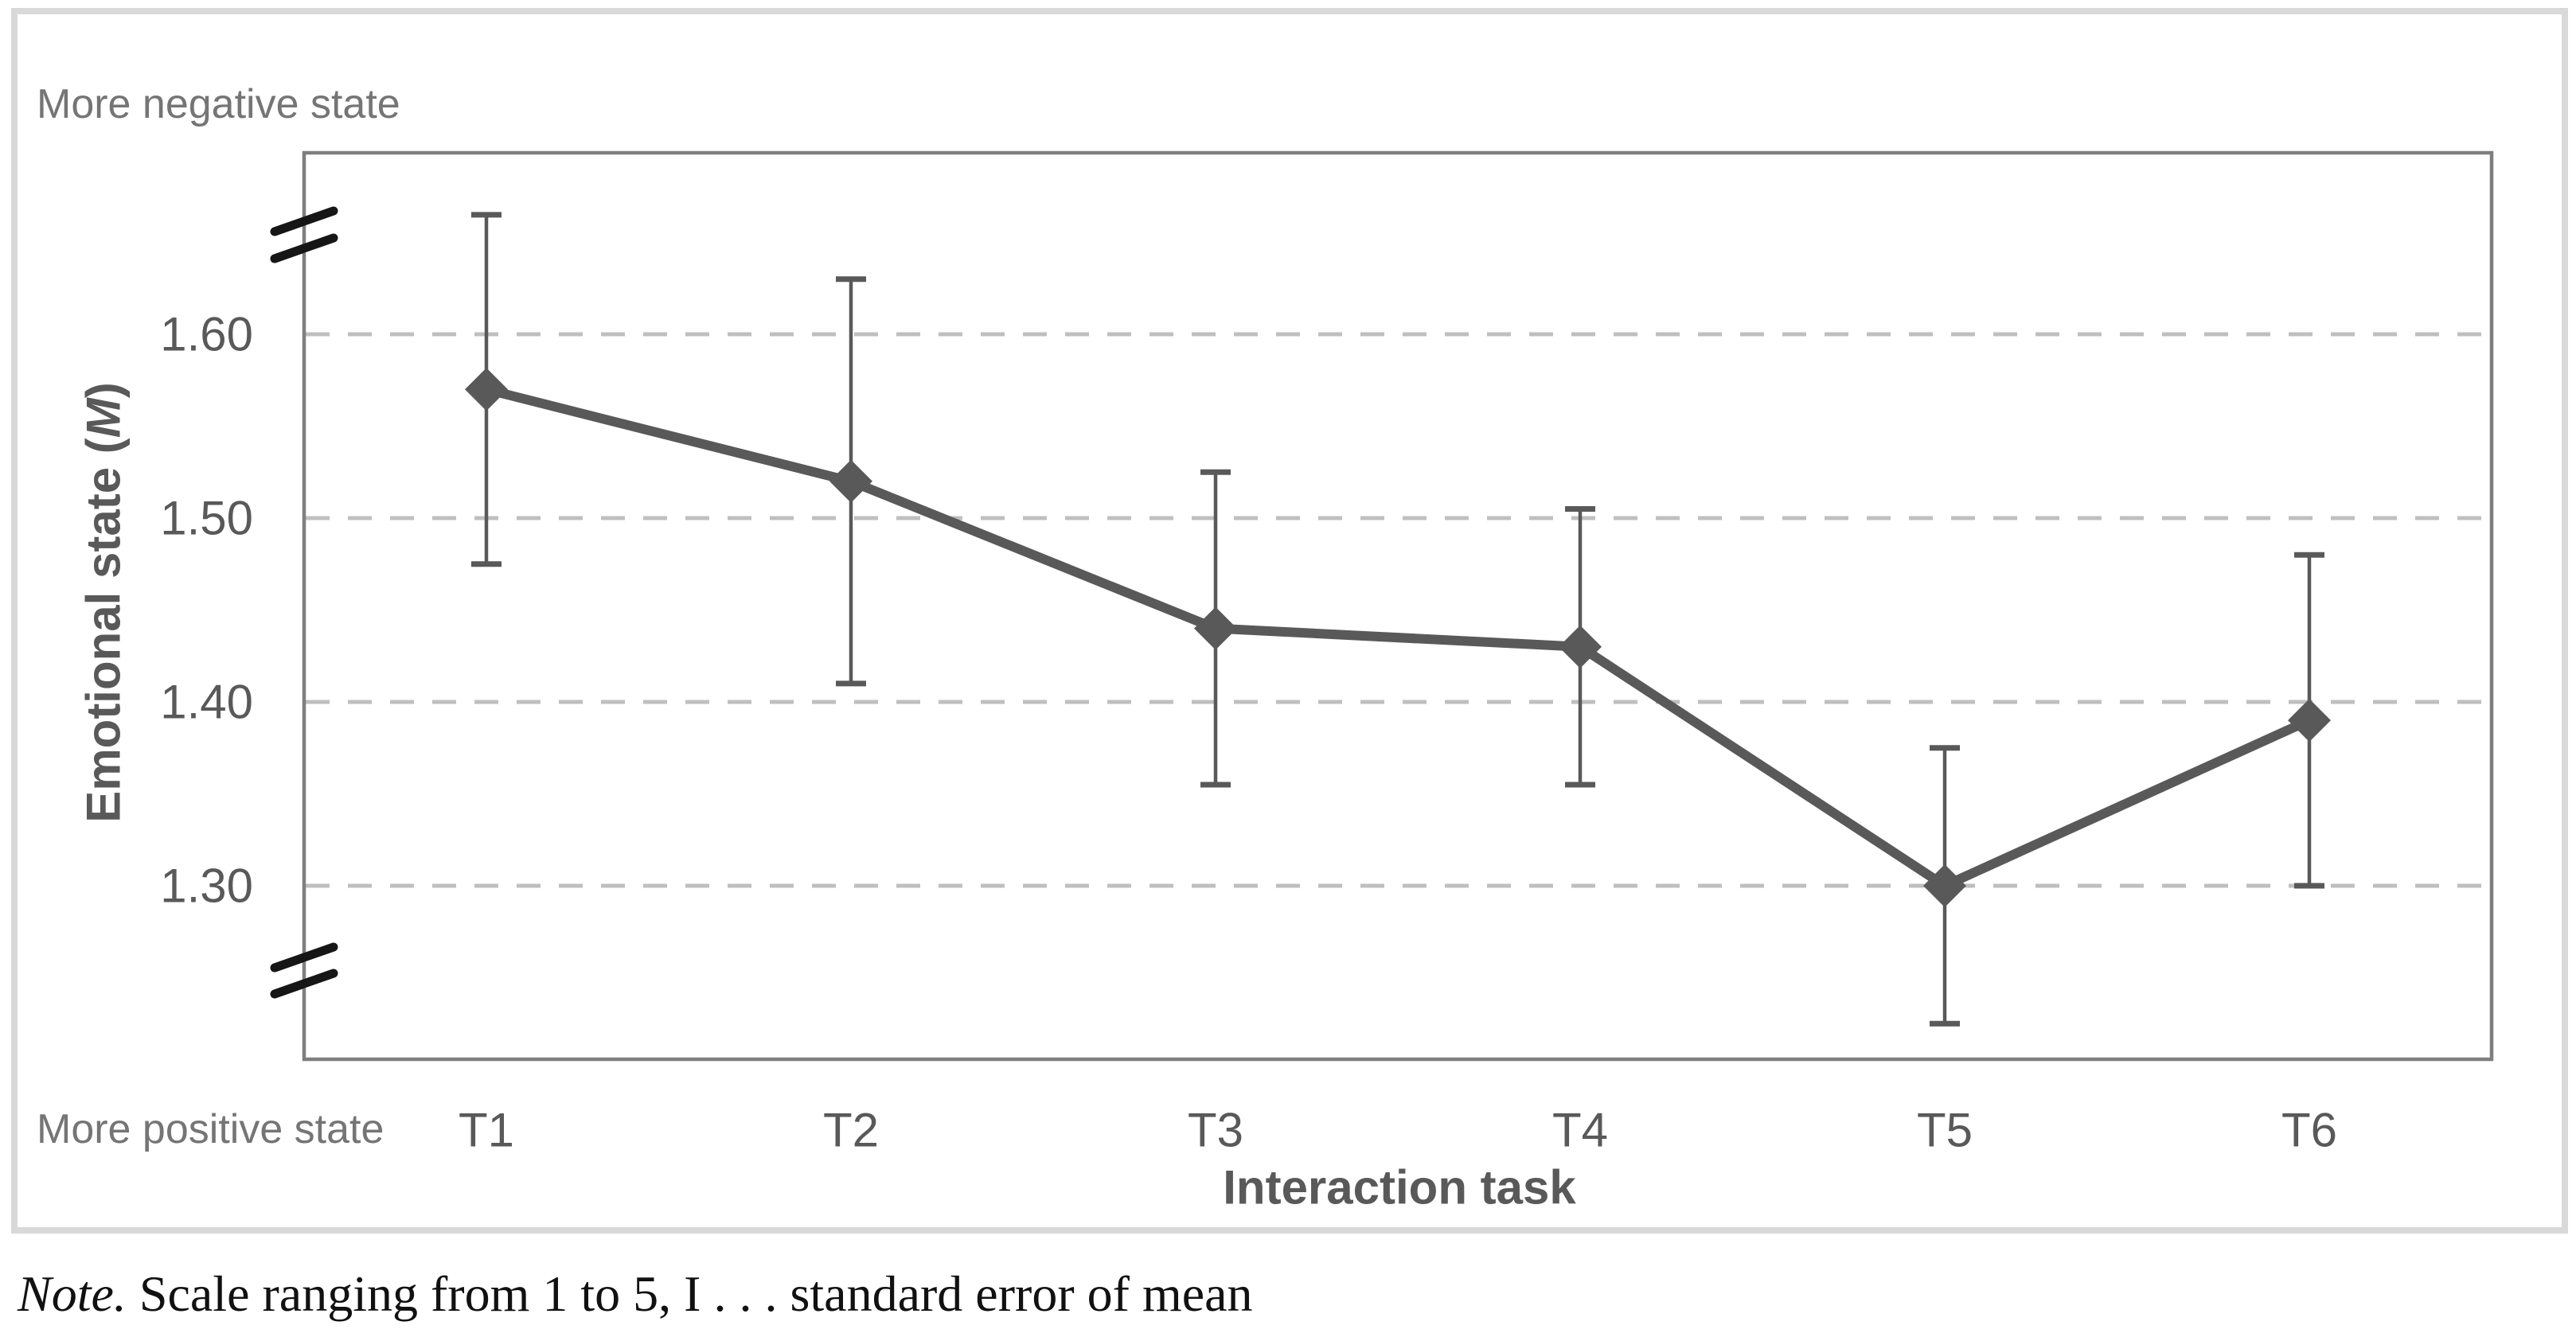  Describe the element at coordinates (206, 702) in the screenshot. I see `ytick-label-1.40: 1.40` at that location.